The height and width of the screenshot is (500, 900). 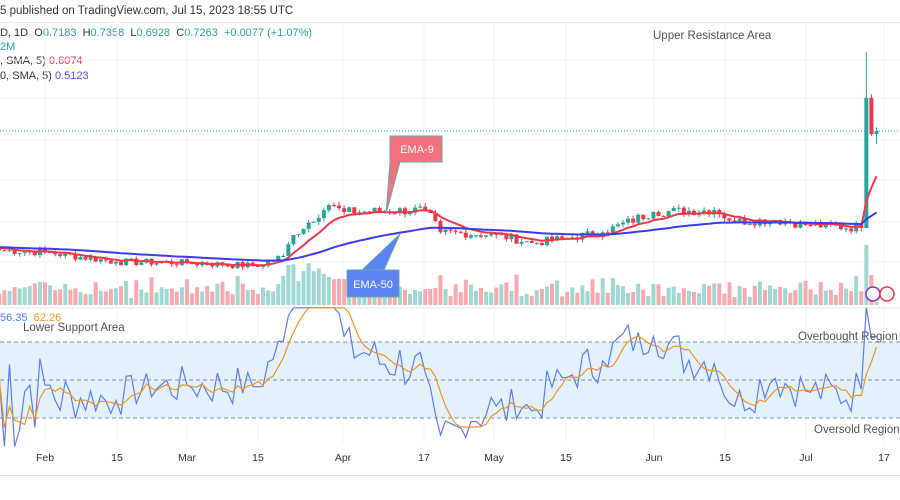 What do you see at coordinates (14, 33) in the screenshot?
I see `symbol-timeframe: D, 1D` at bounding box center [14, 33].